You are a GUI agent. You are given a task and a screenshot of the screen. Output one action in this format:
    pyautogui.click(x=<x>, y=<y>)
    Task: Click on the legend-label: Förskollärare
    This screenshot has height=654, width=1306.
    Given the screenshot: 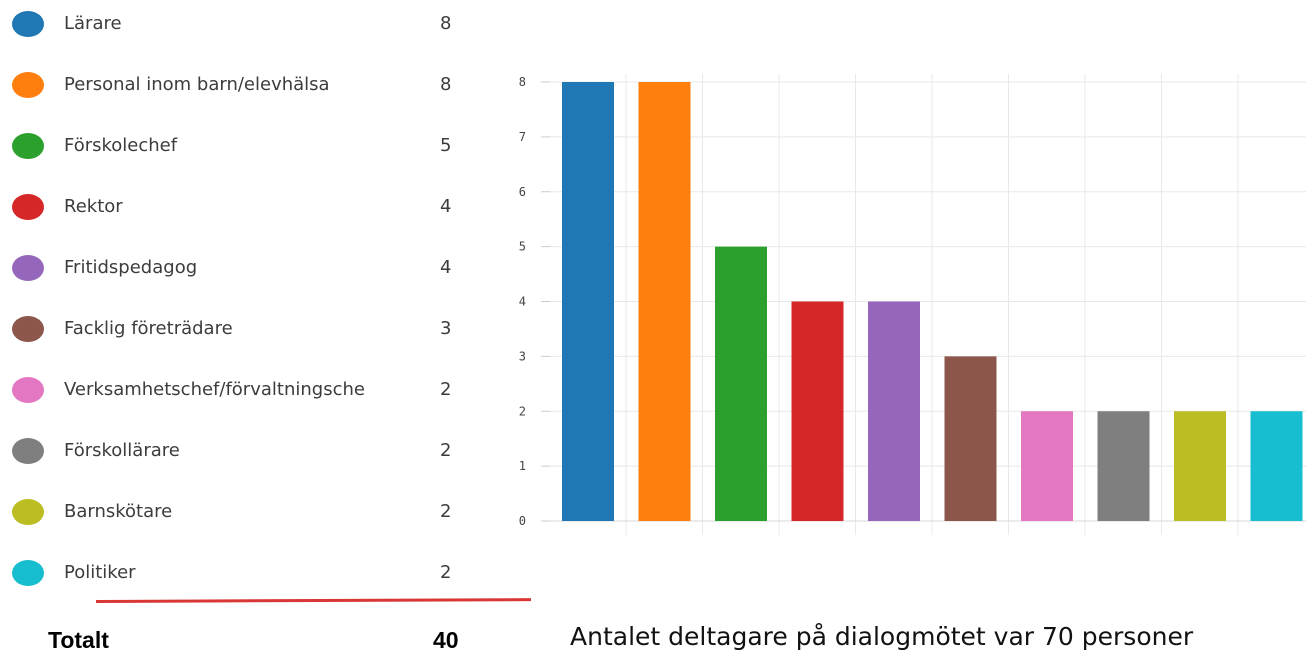 What is the action you would take?
    pyautogui.click(x=122, y=450)
    